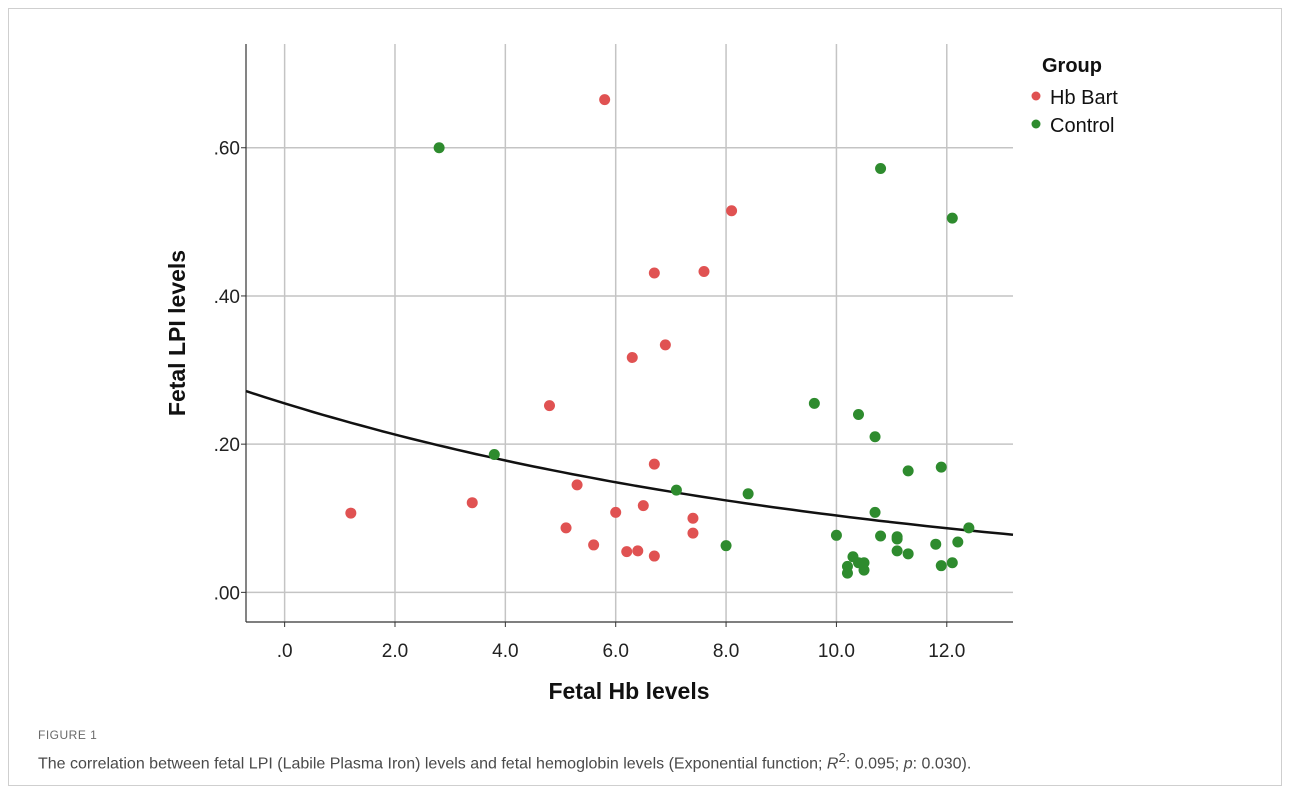  Describe the element at coordinates (628, 691) in the screenshot. I see `x-axis-label: Fetal Hb levels` at that location.